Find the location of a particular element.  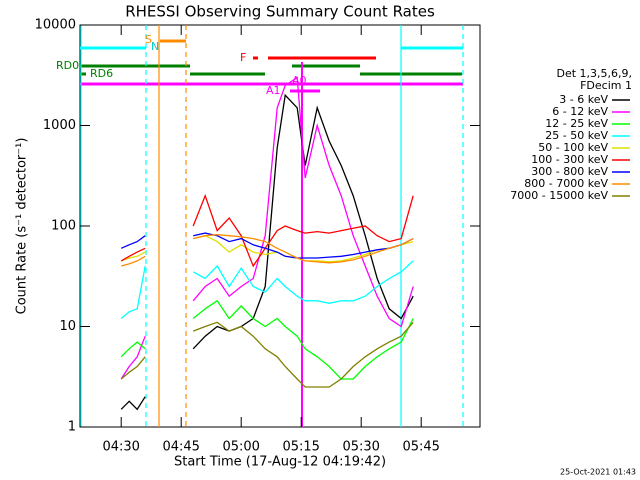

annotation: S is located at coordinates (148, 39).